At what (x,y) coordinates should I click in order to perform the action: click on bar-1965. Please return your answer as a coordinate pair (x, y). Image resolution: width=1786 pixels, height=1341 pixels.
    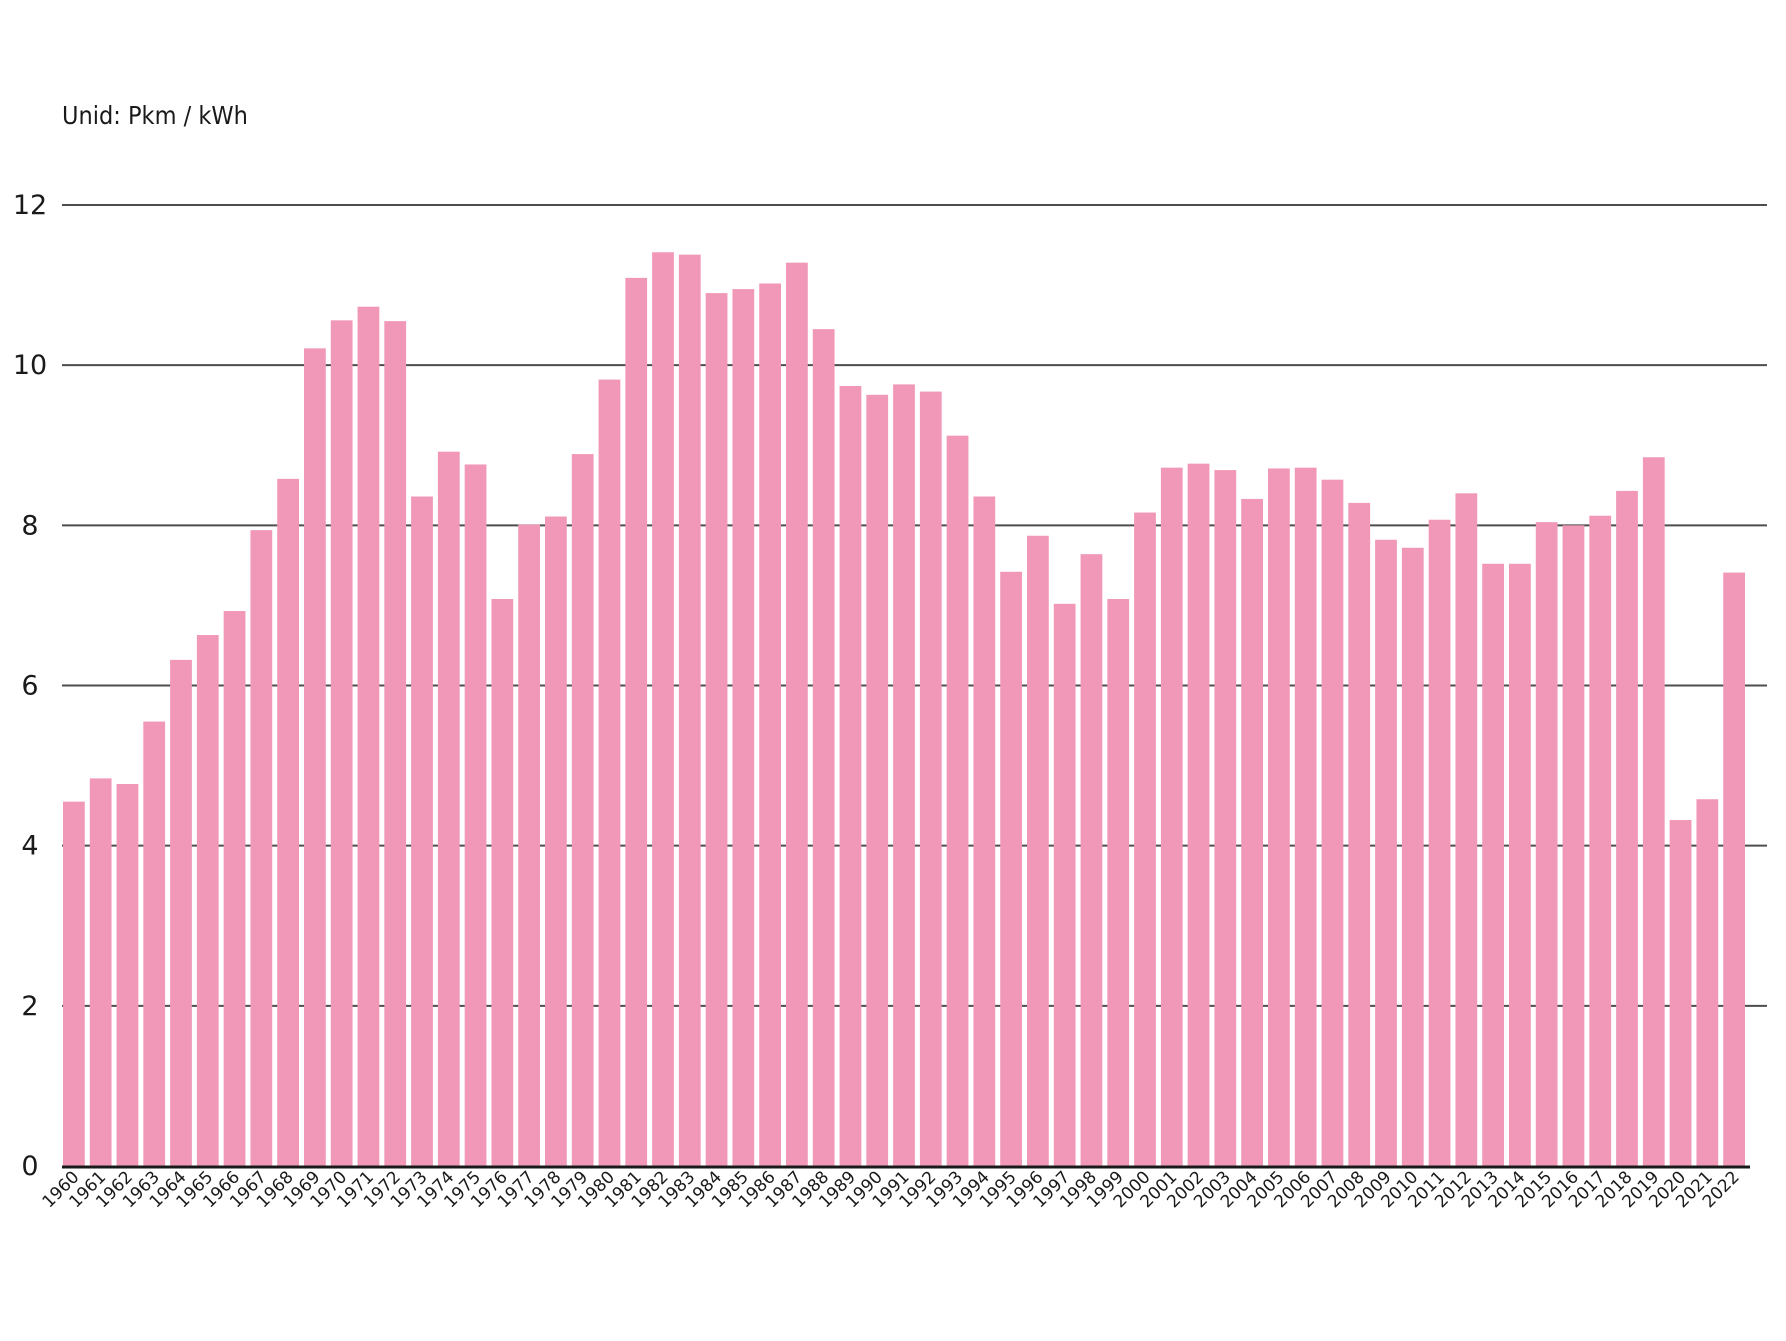
    Looking at the image, I should click on (207, 900).